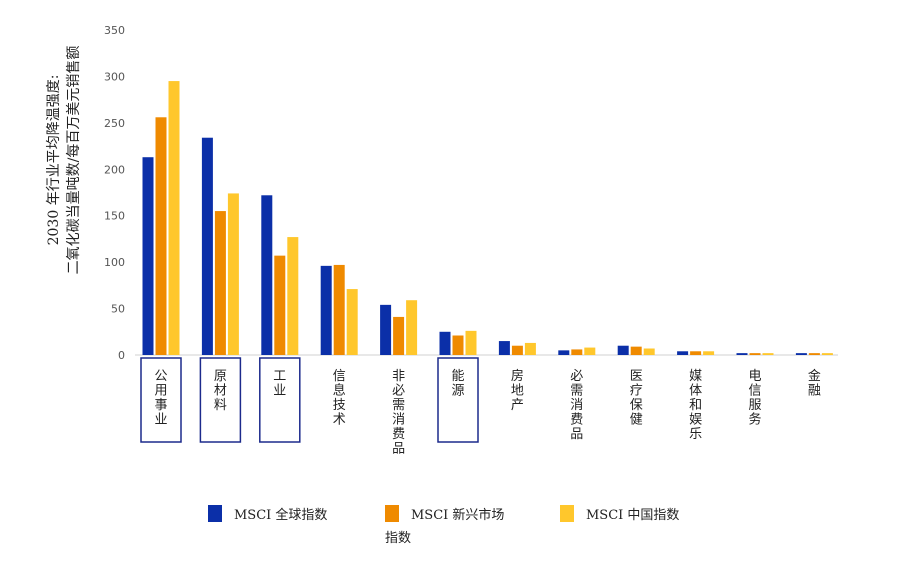 This screenshot has width=904, height=571. I want to click on y-tick-label: 300, so click(114, 76).